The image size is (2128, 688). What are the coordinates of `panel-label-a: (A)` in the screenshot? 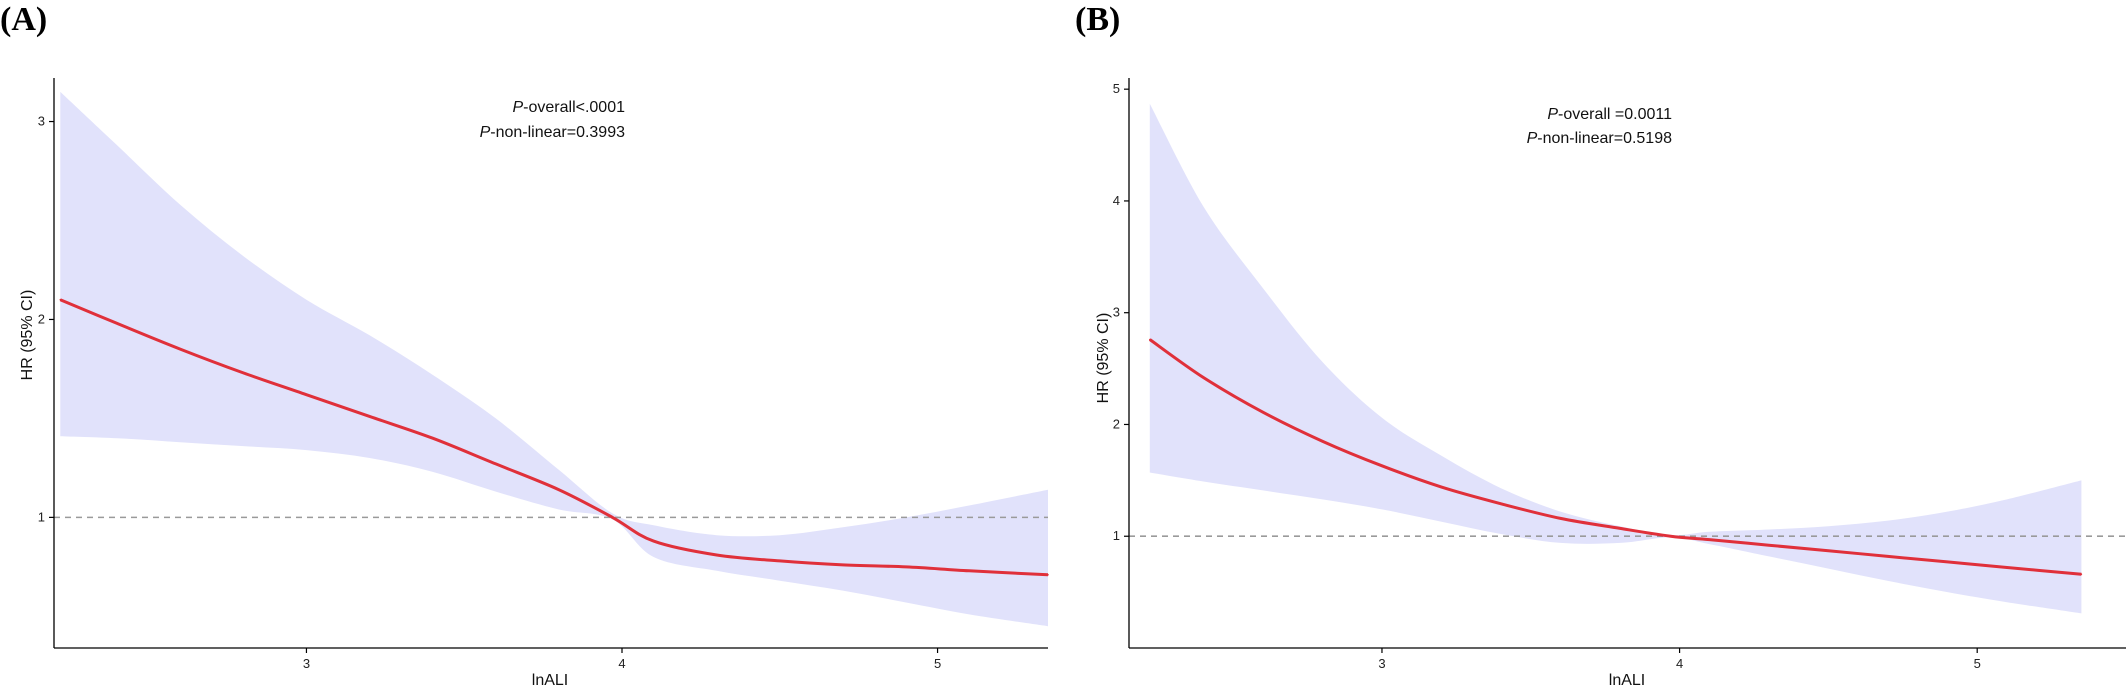 It's located at (23, 19).